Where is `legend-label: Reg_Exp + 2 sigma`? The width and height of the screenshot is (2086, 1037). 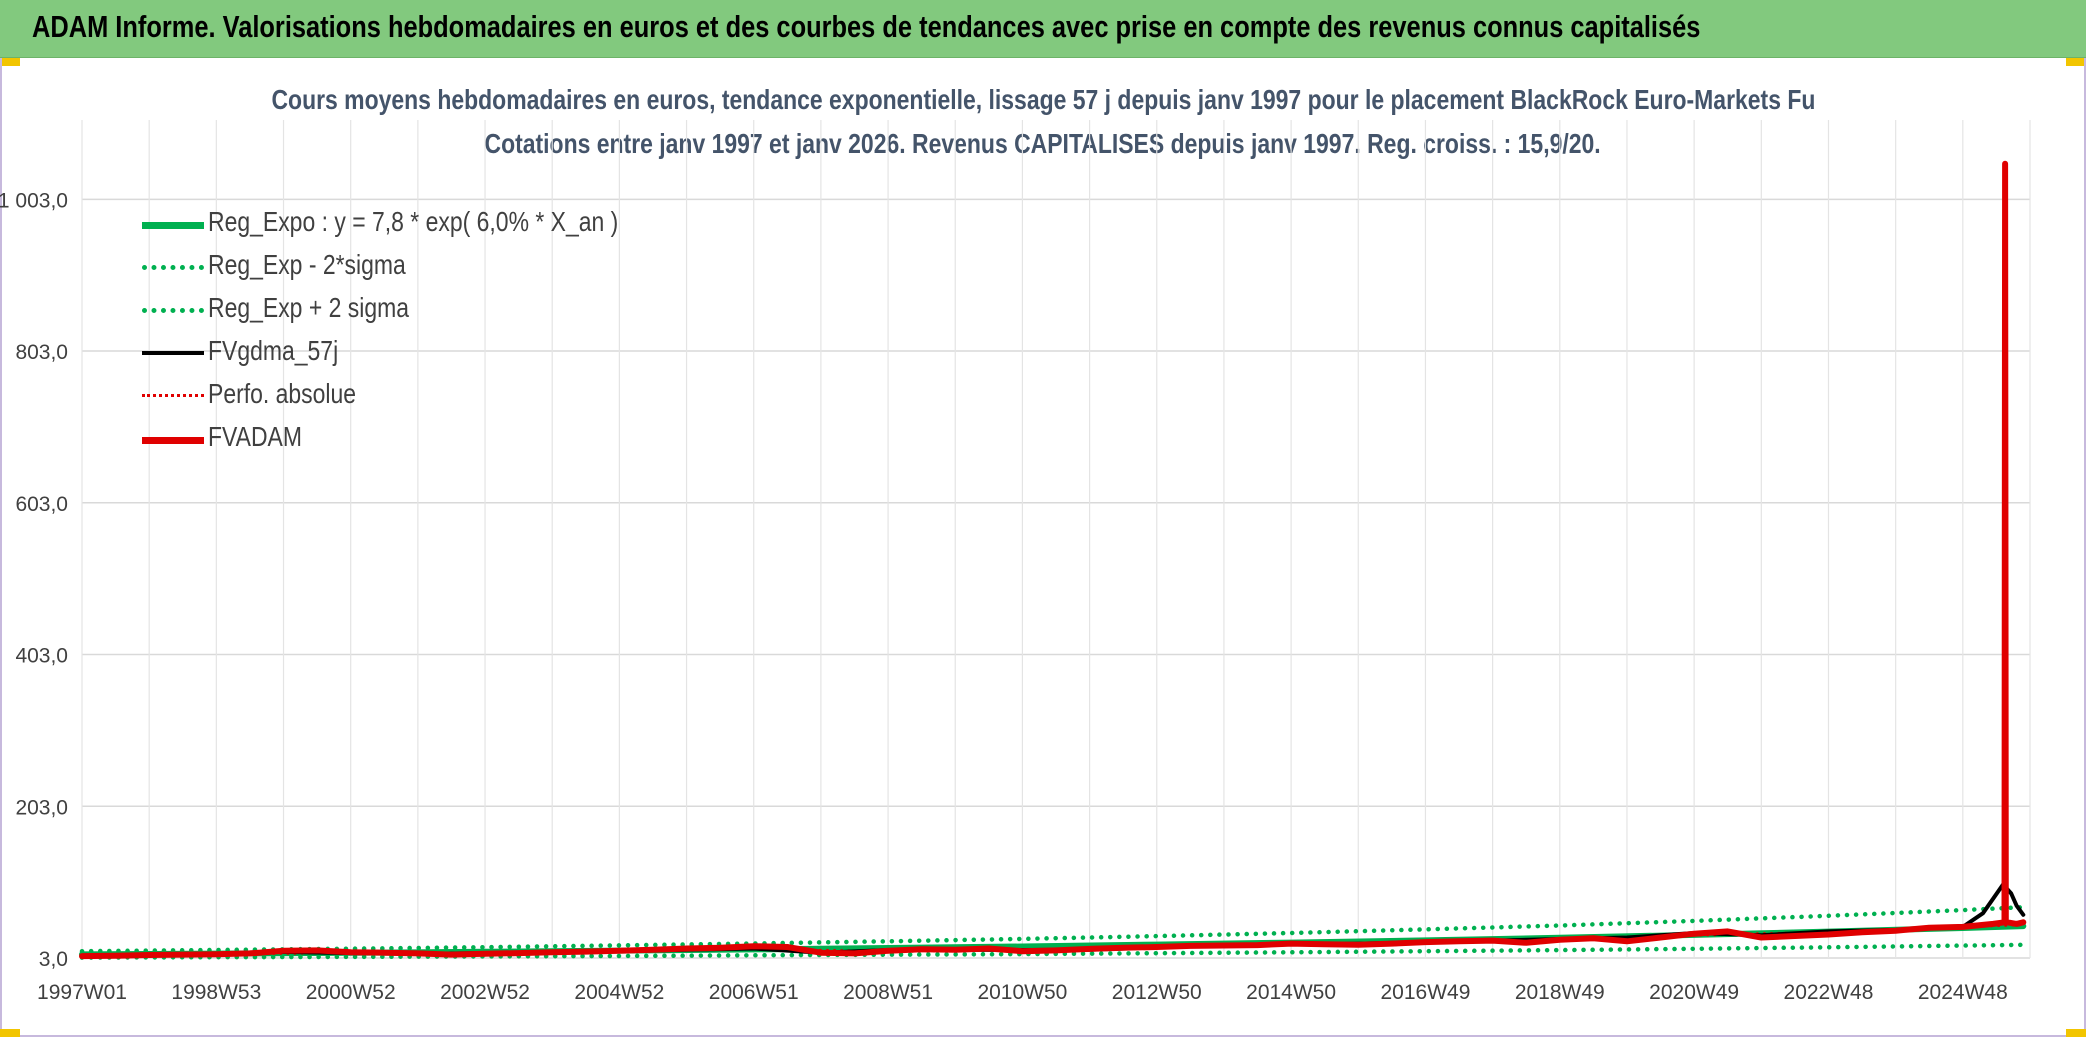
legend-label: Reg_Exp + 2 sigma is located at coordinates (309, 307).